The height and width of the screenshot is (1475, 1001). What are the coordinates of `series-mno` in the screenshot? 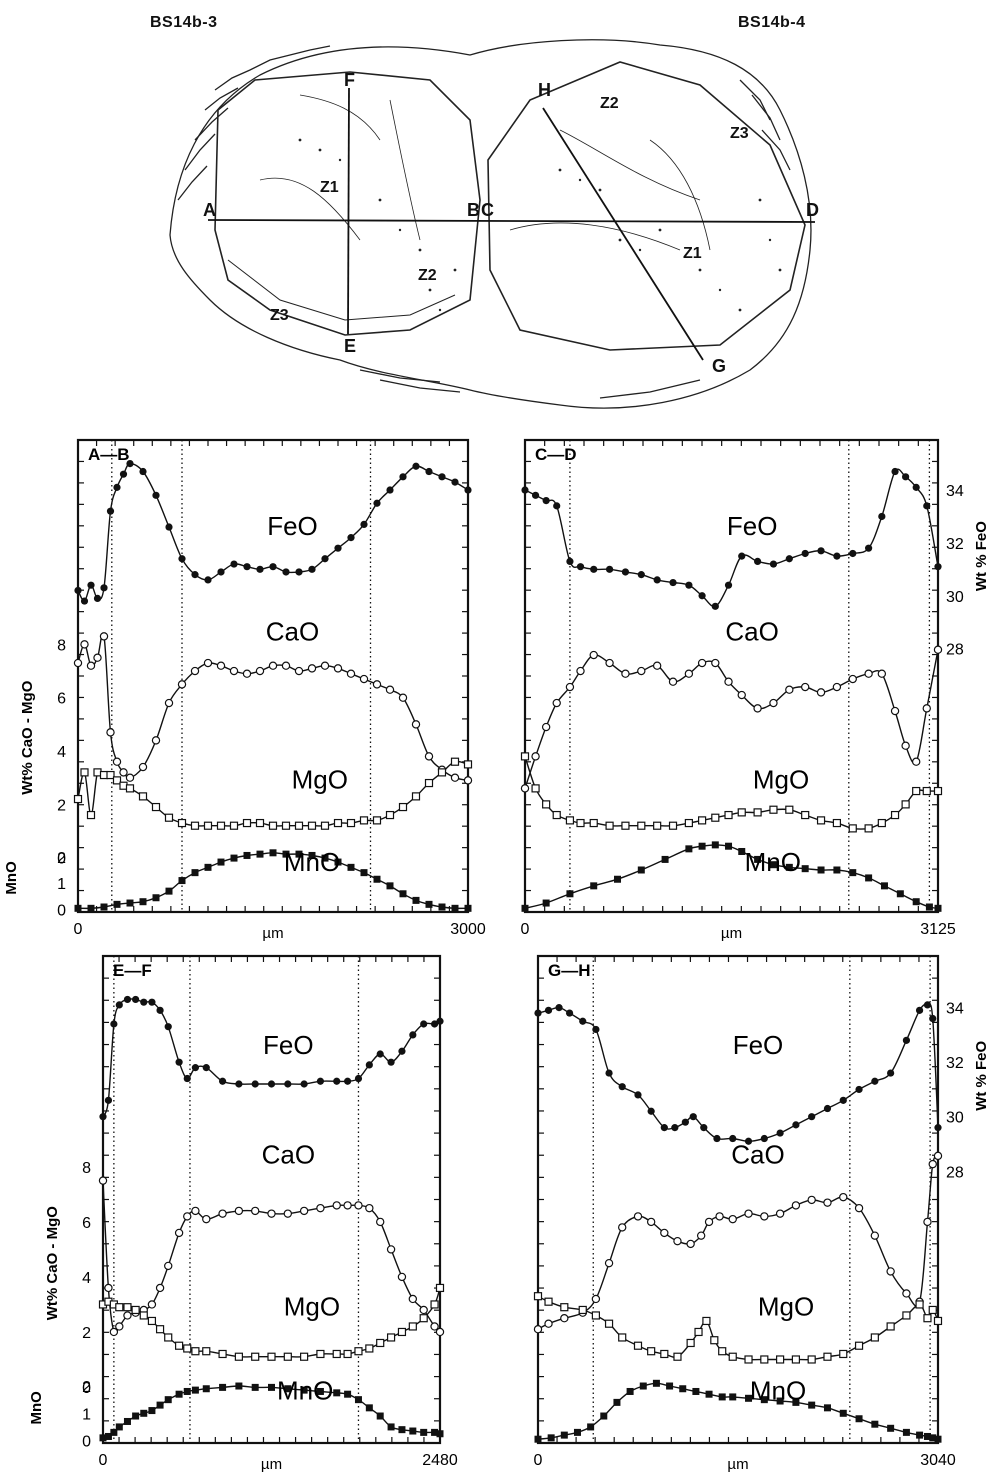 It's located at (271, 1412).